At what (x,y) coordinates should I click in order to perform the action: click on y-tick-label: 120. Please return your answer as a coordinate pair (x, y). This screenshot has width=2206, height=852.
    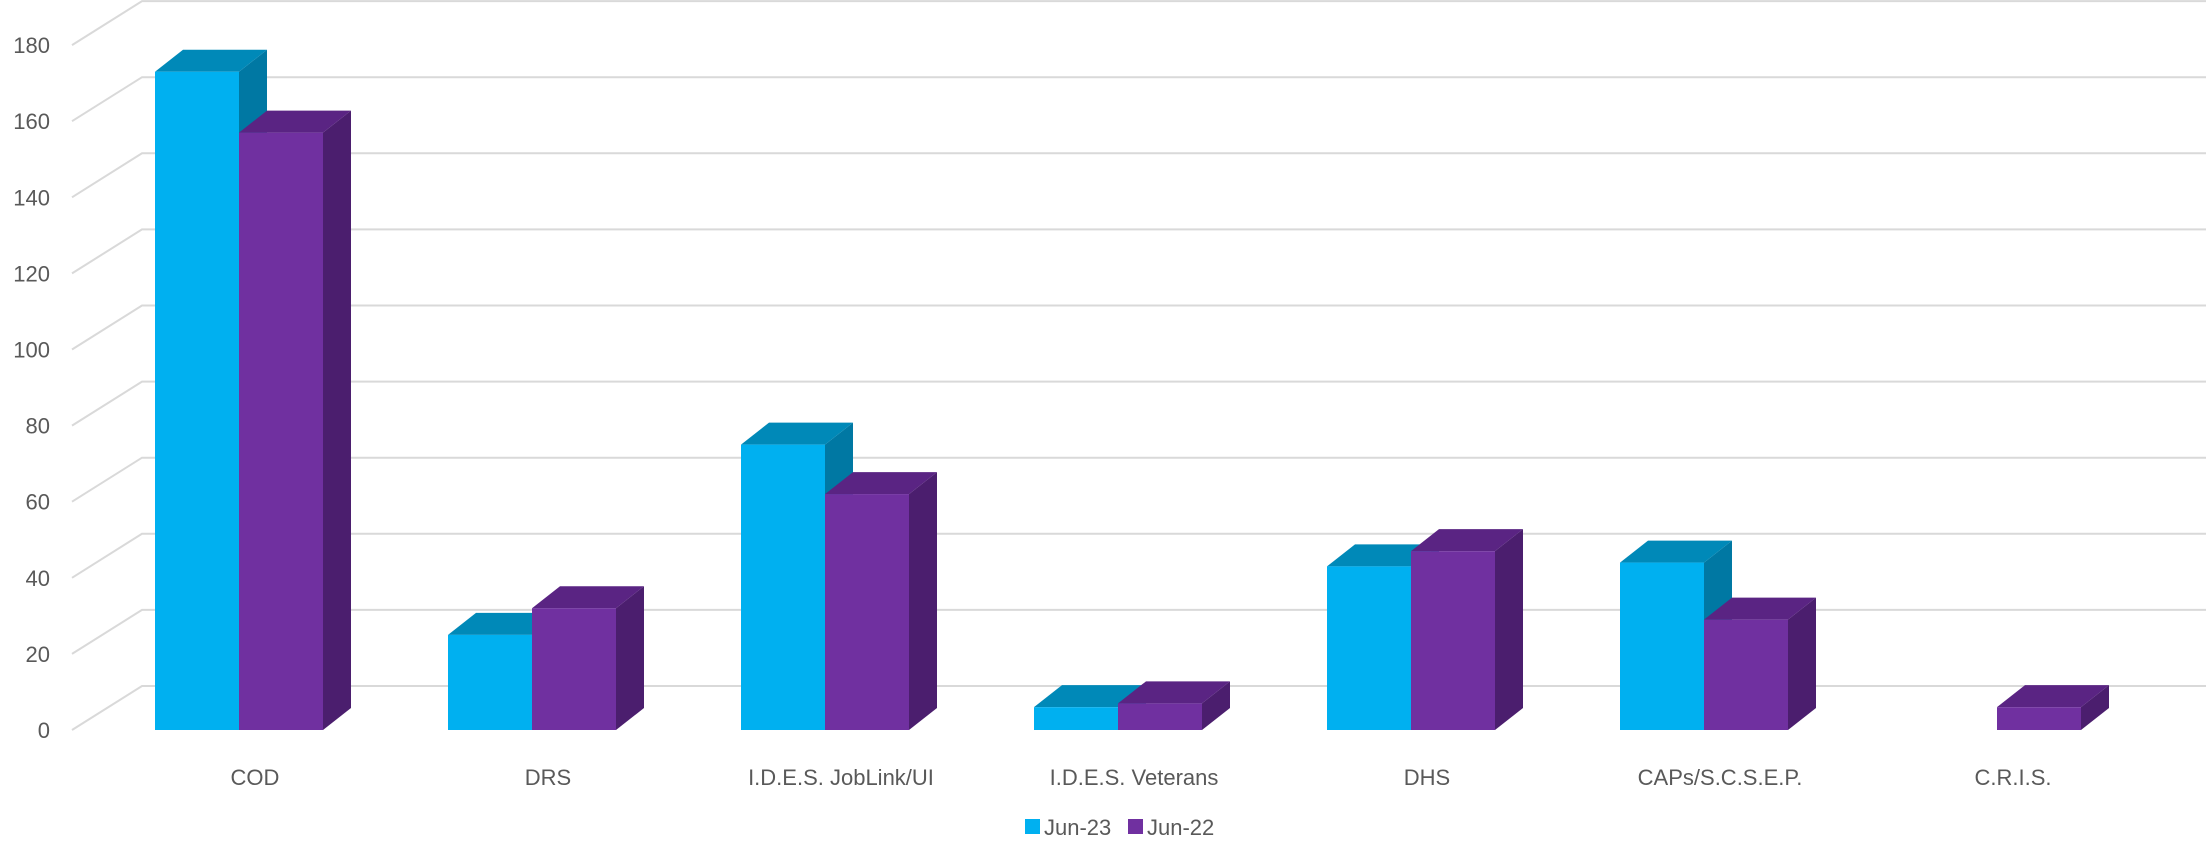
    Looking at the image, I should click on (31, 273).